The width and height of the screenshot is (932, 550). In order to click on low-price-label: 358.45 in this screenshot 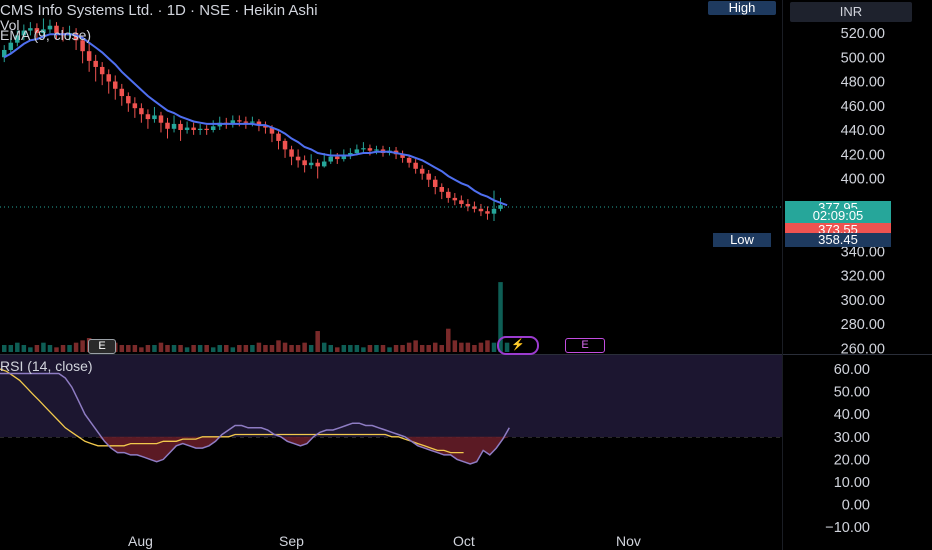, I will do `click(838, 240)`.